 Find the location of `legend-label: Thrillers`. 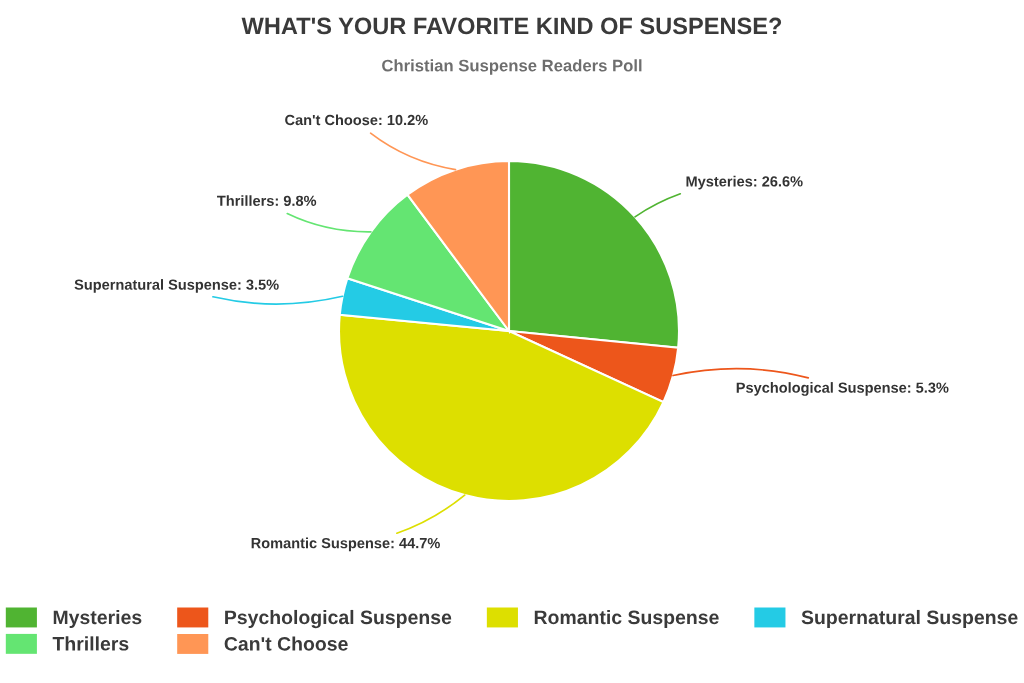

legend-label: Thrillers is located at coordinates (90, 643).